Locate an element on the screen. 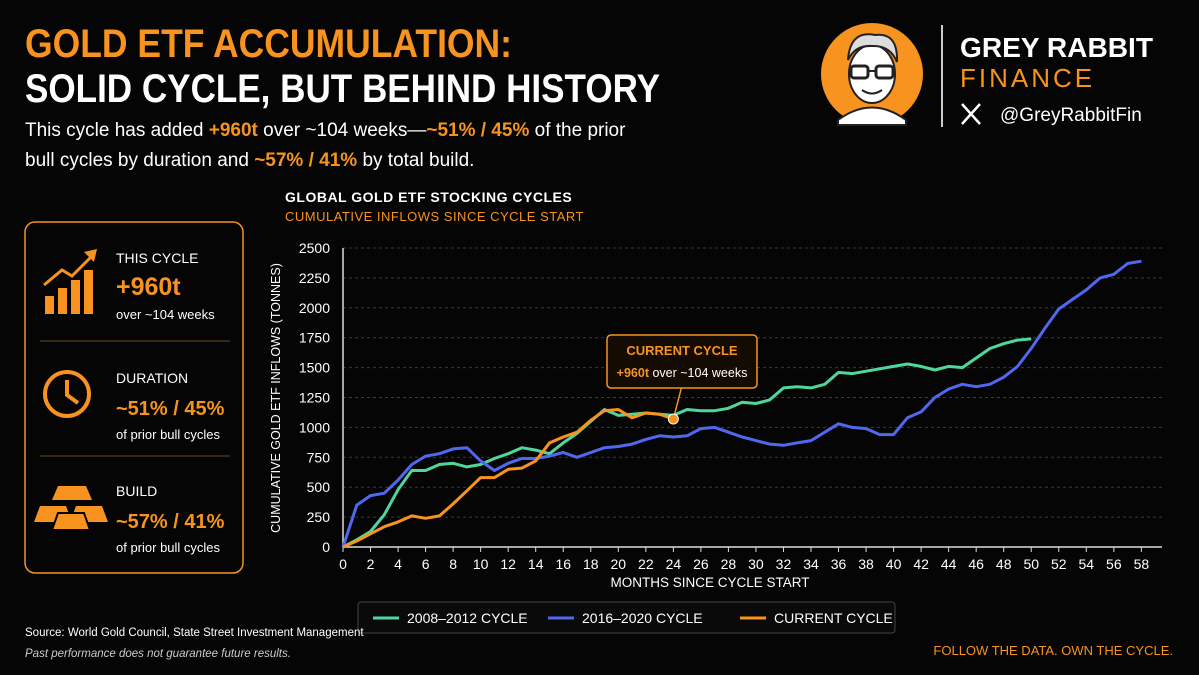 This screenshot has height=675, width=1199. x-tick-label: 6 is located at coordinates (426, 564).